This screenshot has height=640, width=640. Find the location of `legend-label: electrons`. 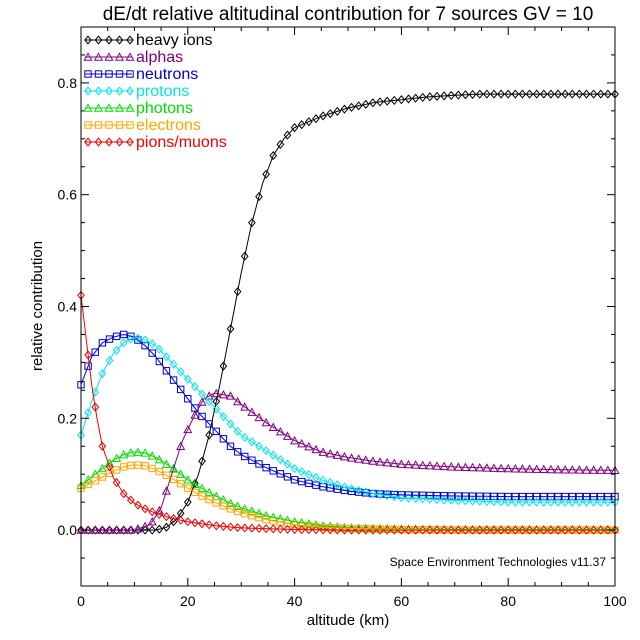

legend-label: electrons is located at coordinates (168, 125).